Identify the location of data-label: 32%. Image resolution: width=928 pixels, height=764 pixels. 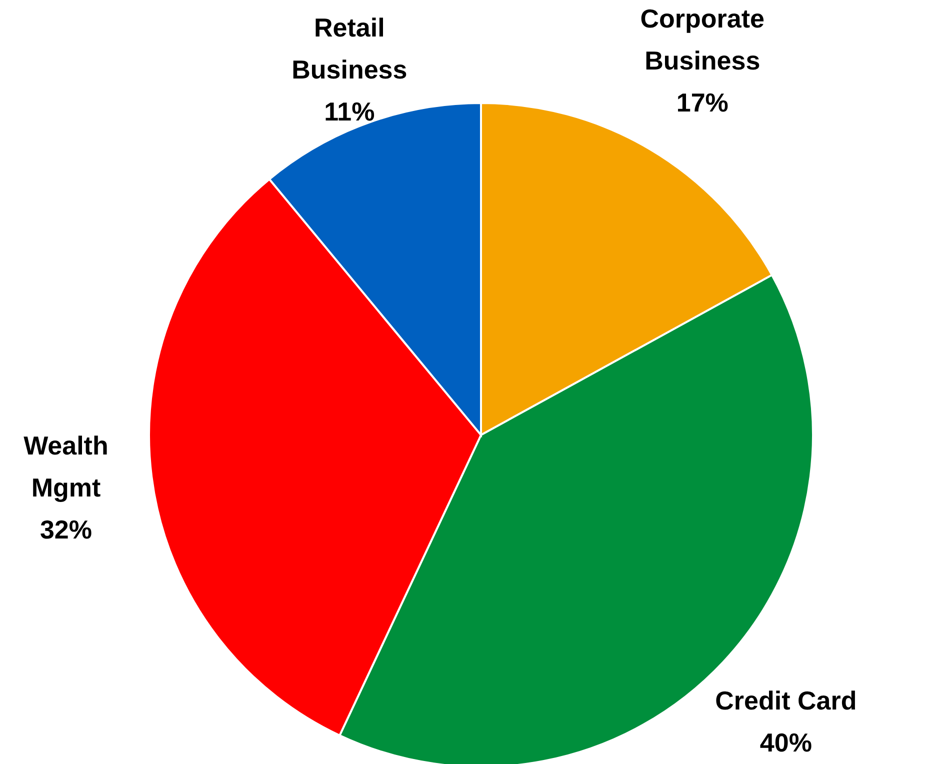
(66, 529).